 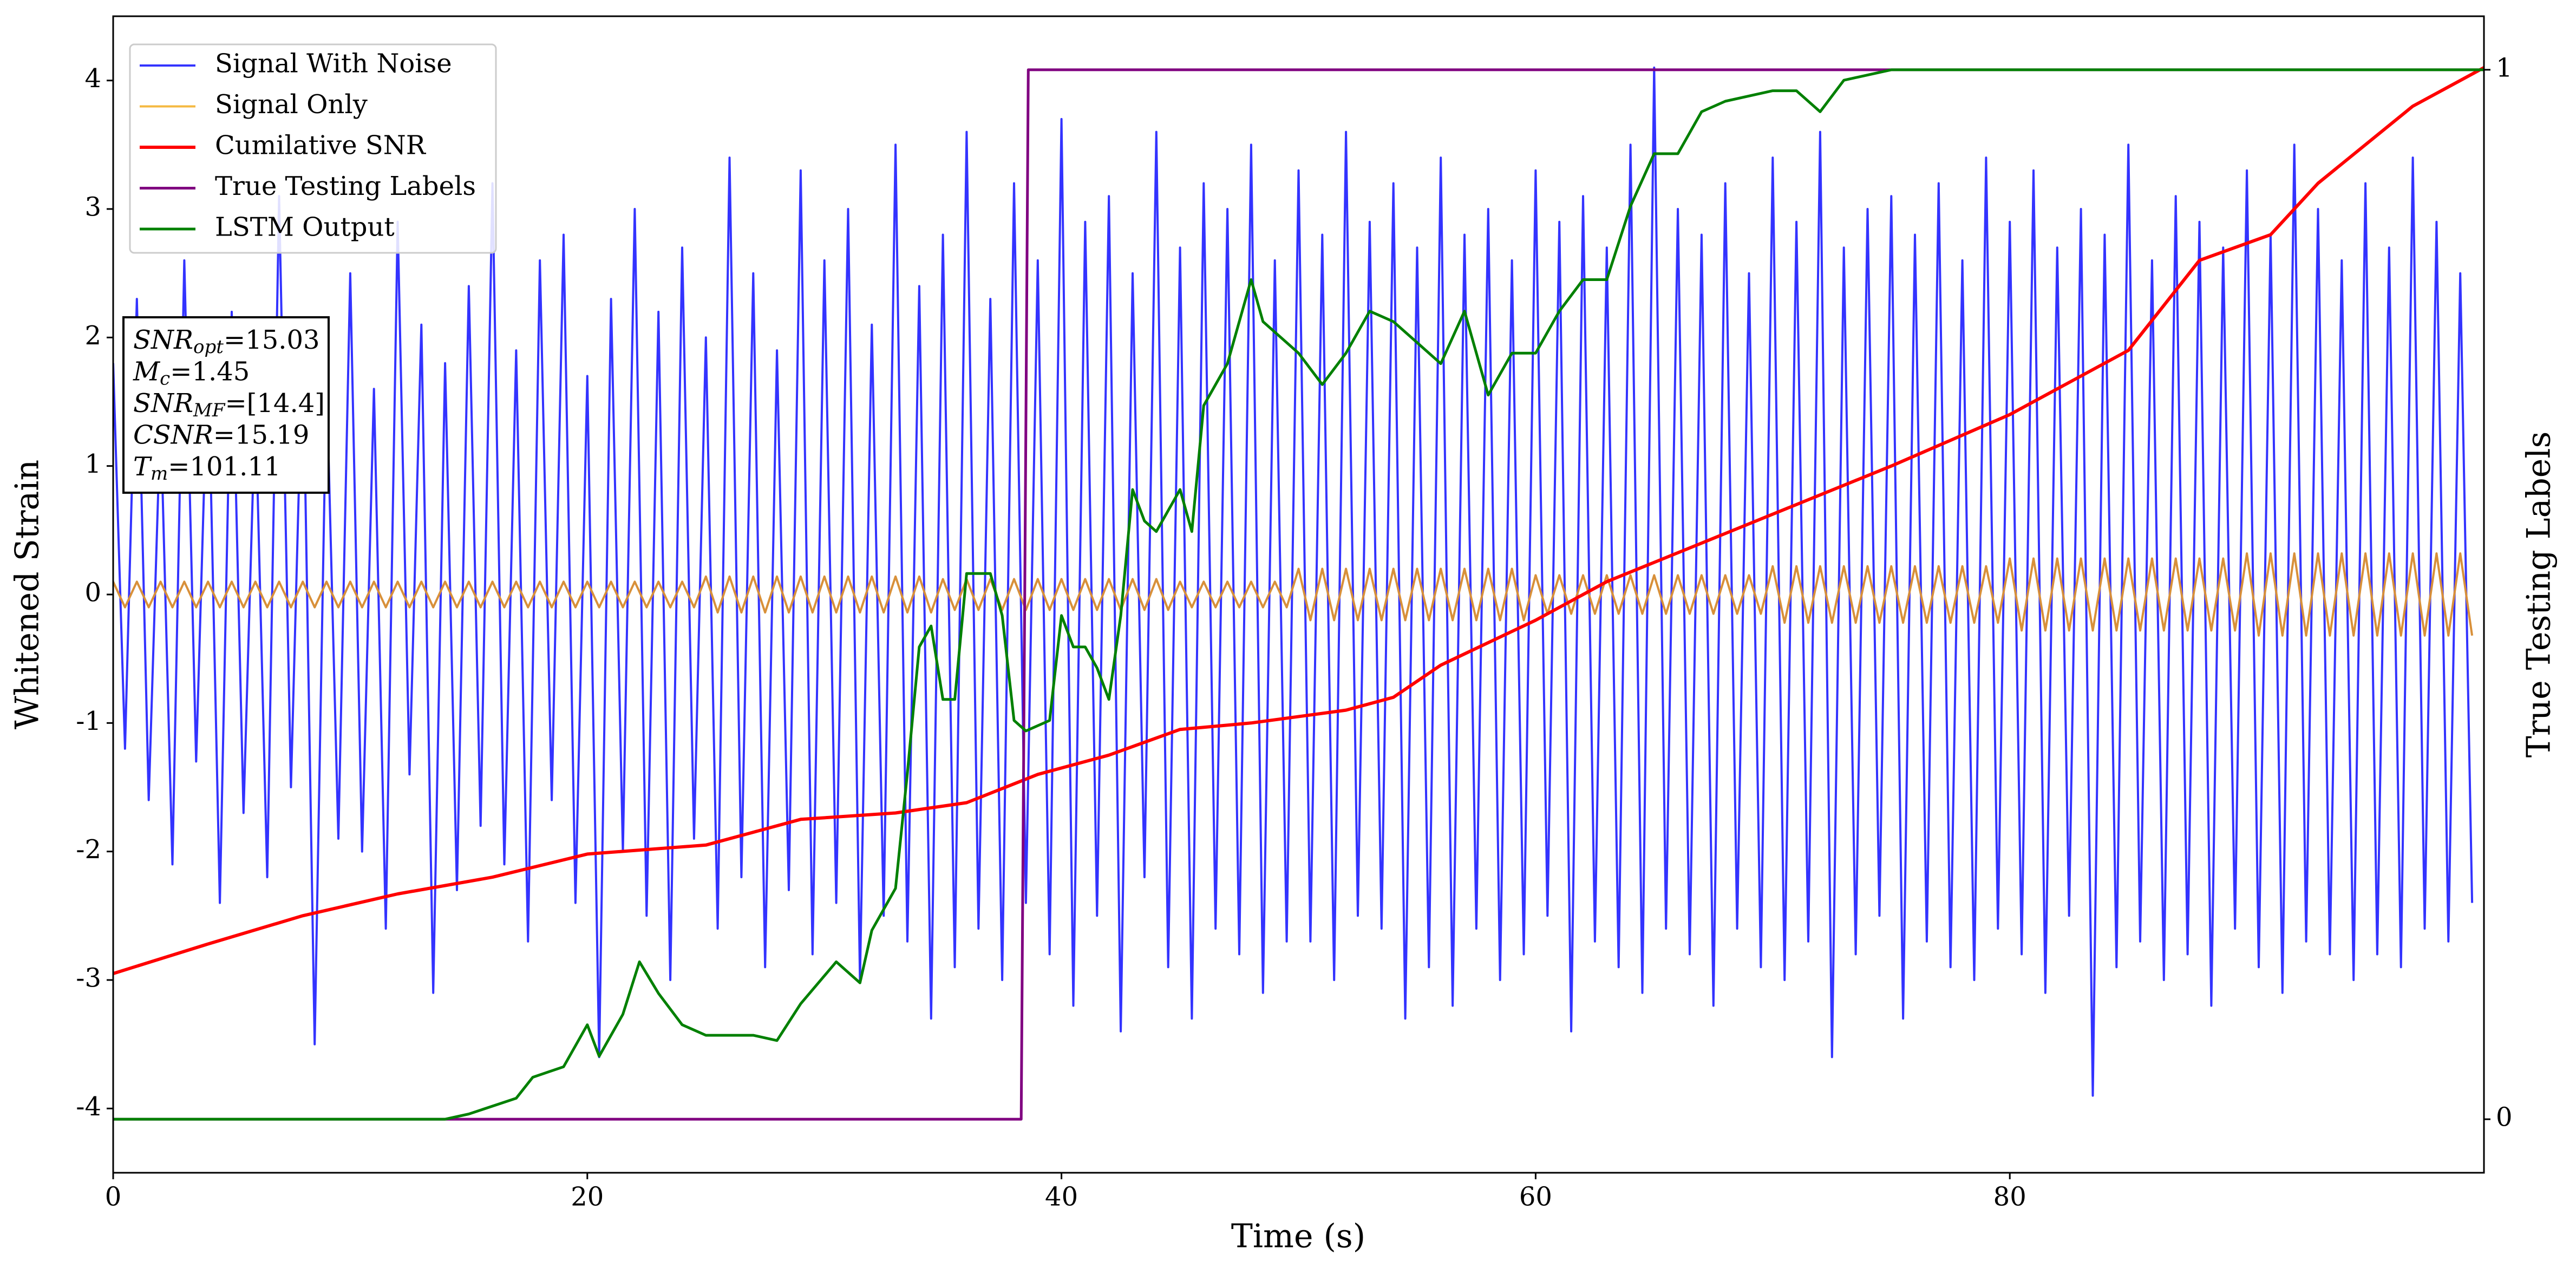 I want to click on x-axis-label: Time (s), so click(x=1298, y=1237).